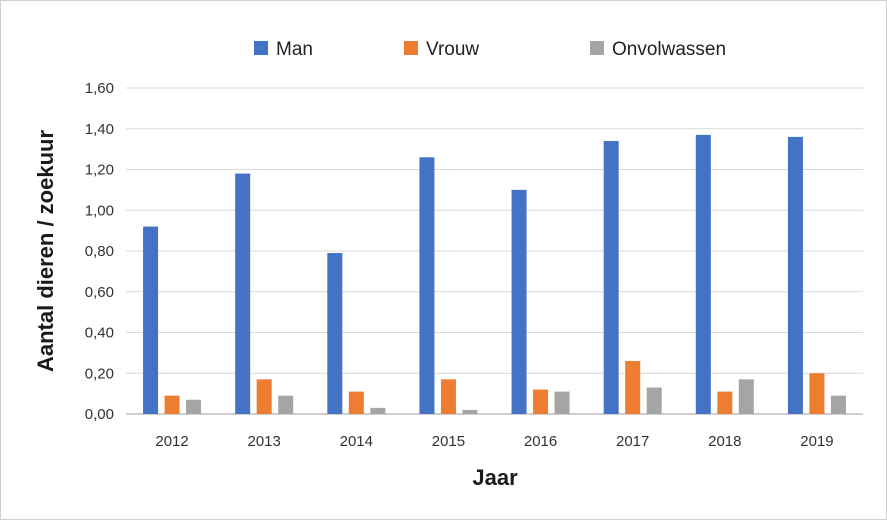 This screenshot has height=520, width=887. I want to click on bar-onvolwassen-2015, so click(470, 411).